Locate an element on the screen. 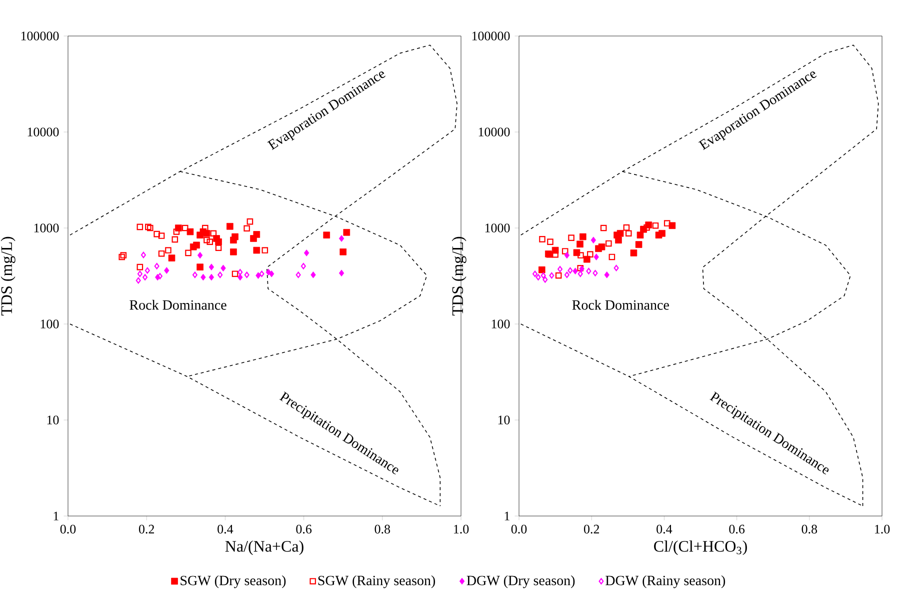 The image size is (899, 594). legend-label: DGW (Dry season) is located at coordinates (520, 581).